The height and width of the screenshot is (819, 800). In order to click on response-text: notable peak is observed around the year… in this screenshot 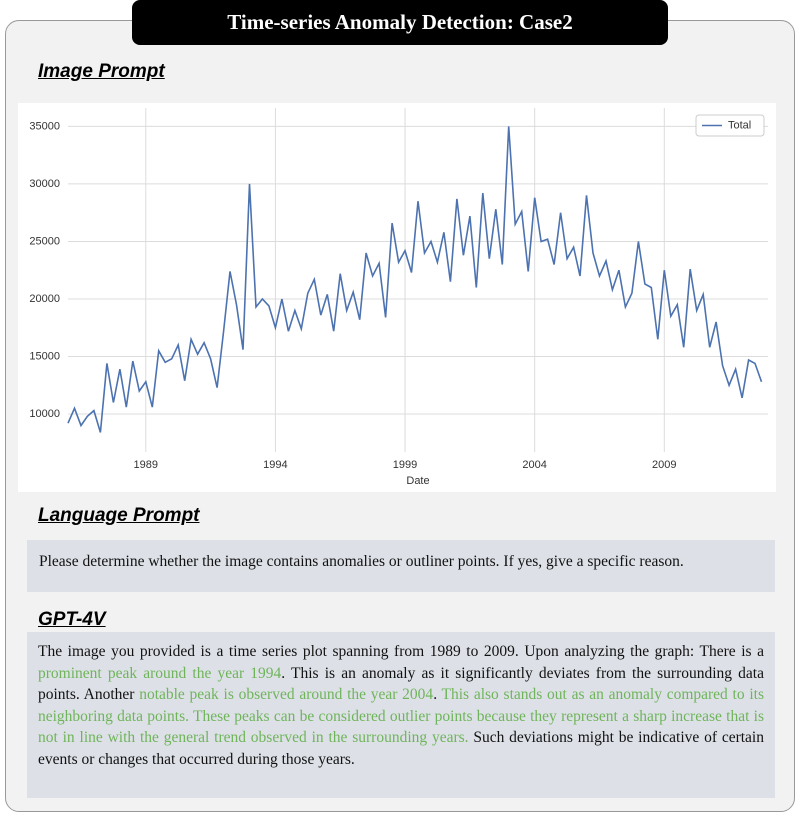, I will do `click(286, 694)`.